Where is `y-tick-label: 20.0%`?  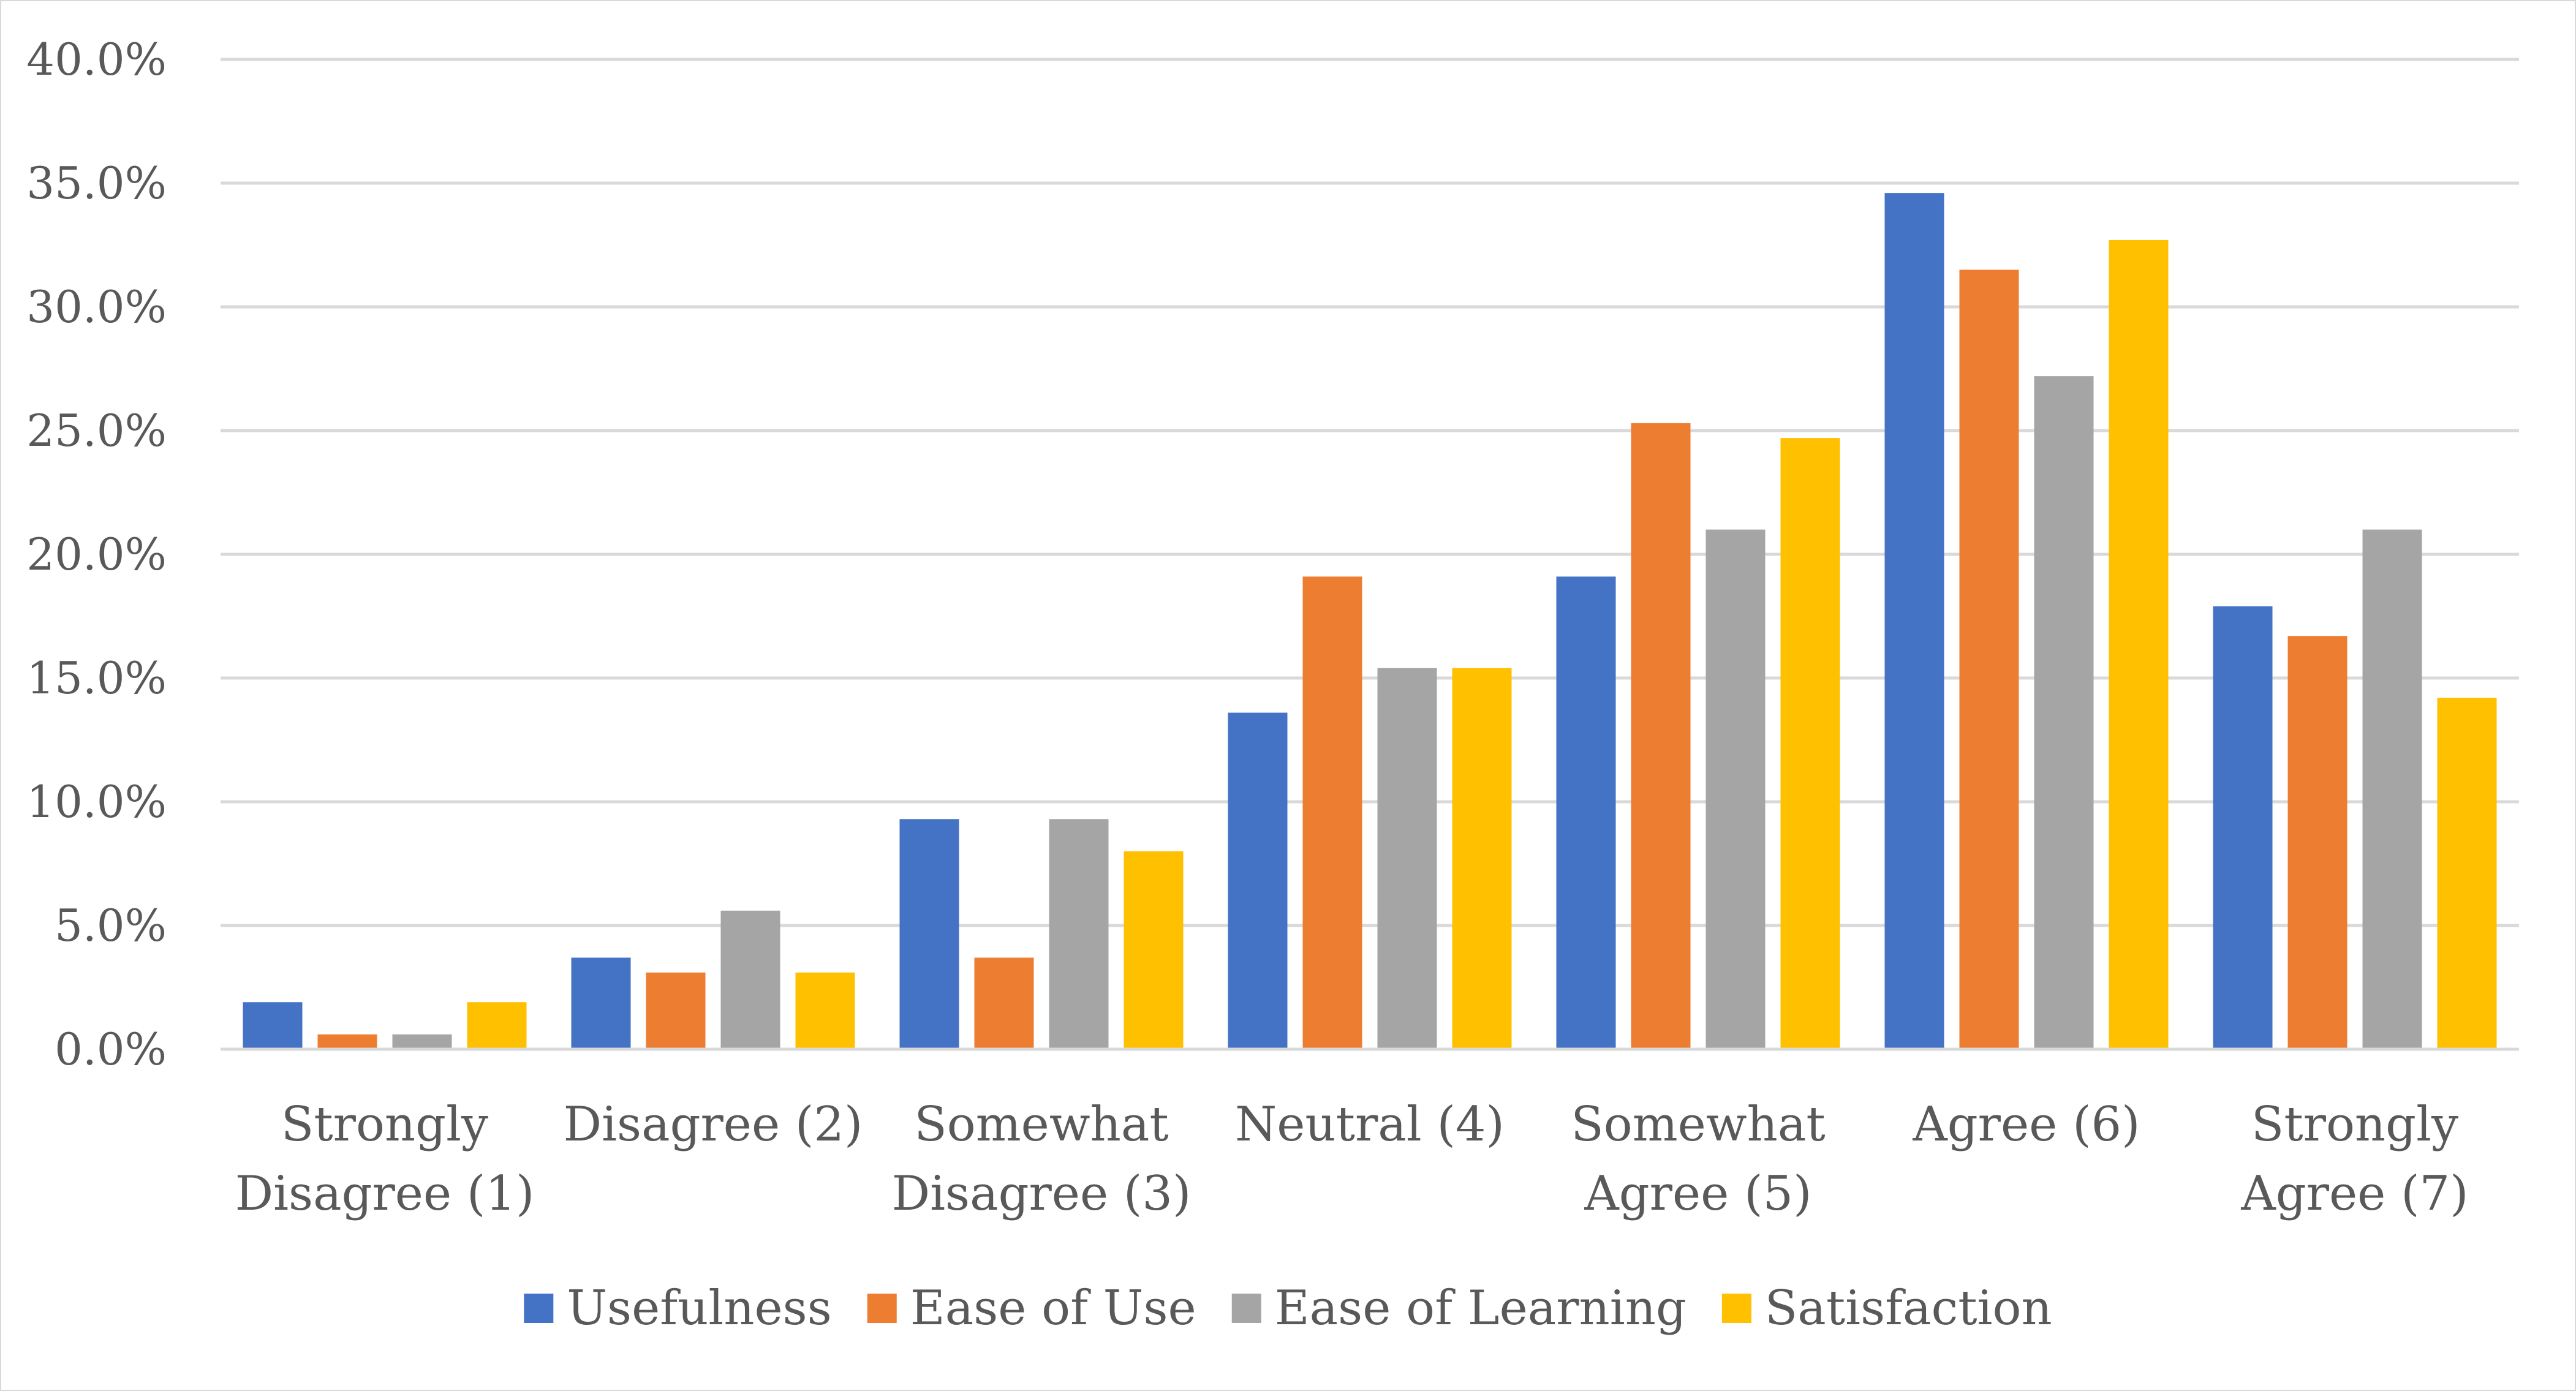
y-tick-label: 20.0% is located at coordinates (96, 554).